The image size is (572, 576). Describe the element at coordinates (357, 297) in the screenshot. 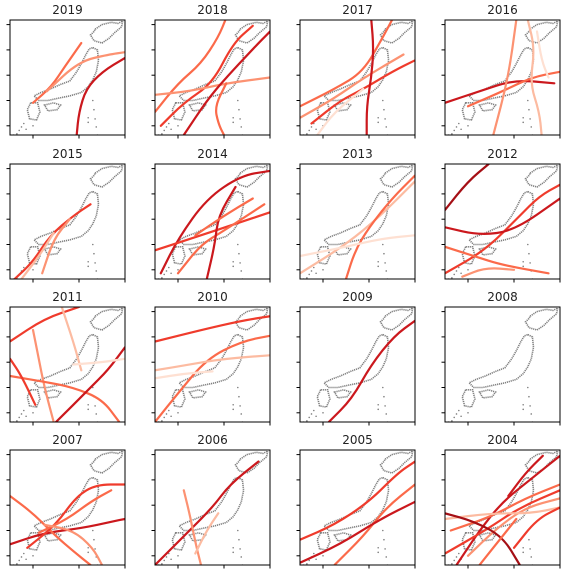

I see `panel-title: 2009` at that location.